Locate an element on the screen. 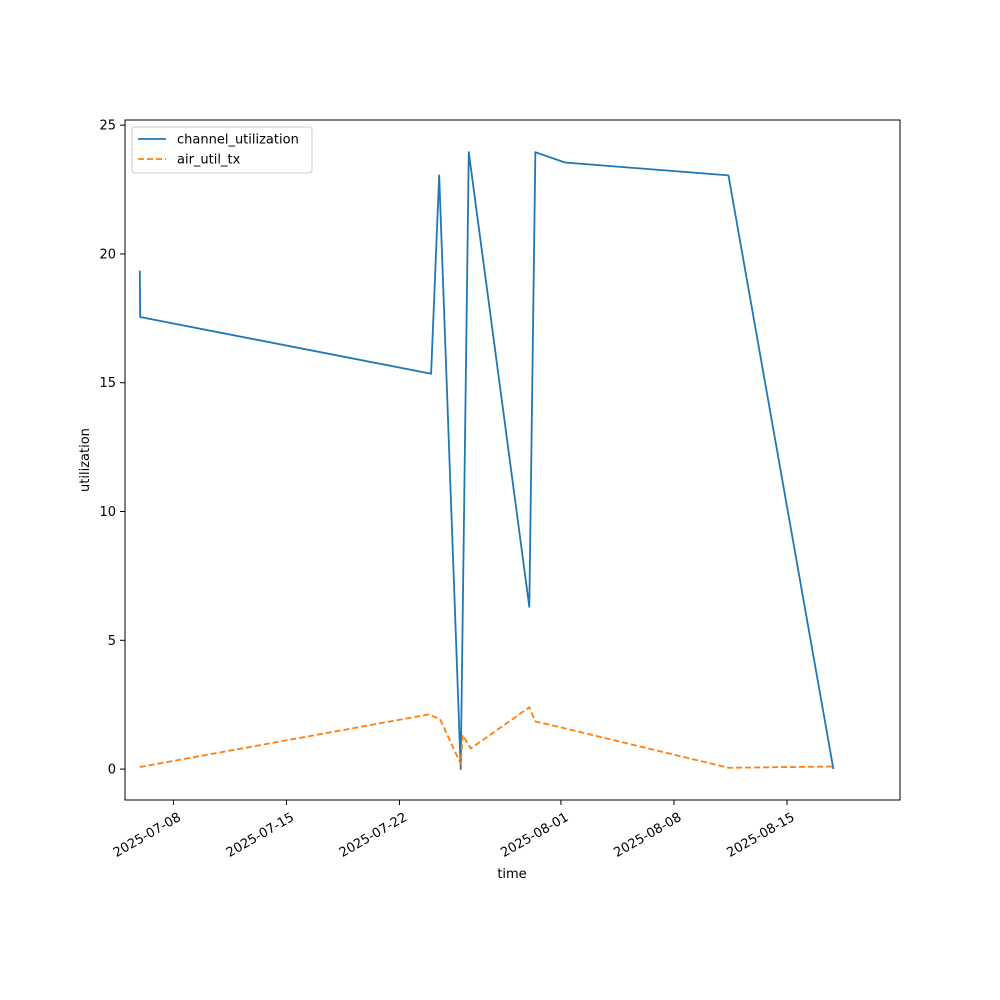 The height and width of the screenshot is (1000, 1000). y-tick-label: 20 is located at coordinates (107, 254).